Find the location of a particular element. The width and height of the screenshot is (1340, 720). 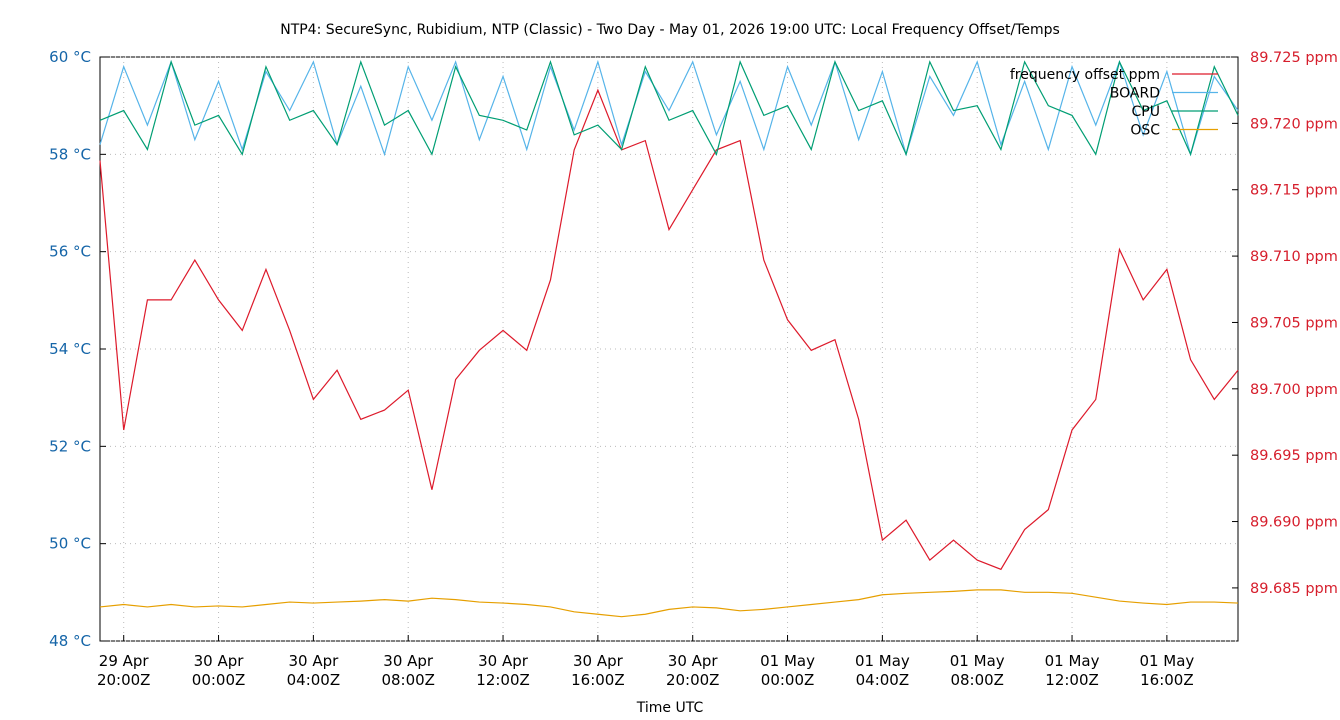

y2-tick-label: 89.695 ppm is located at coordinates (1294, 456).